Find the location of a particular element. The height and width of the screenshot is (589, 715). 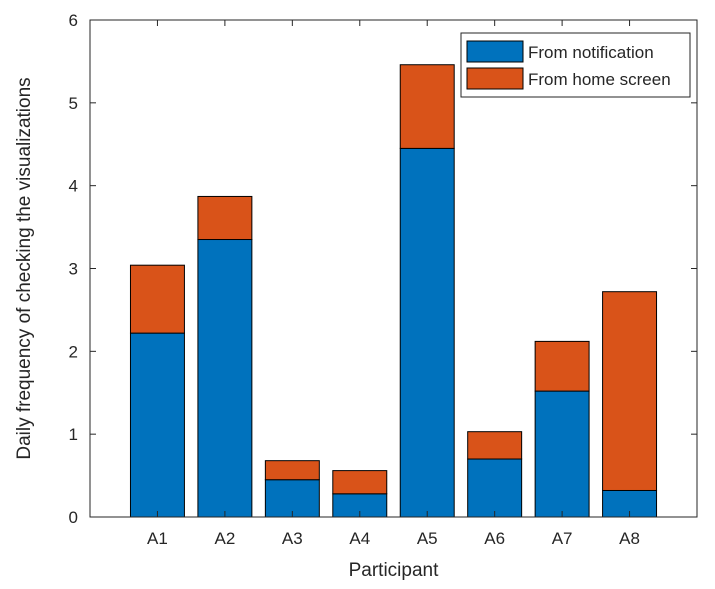

x-tick-label-a8: A8 is located at coordinates (629, 538).